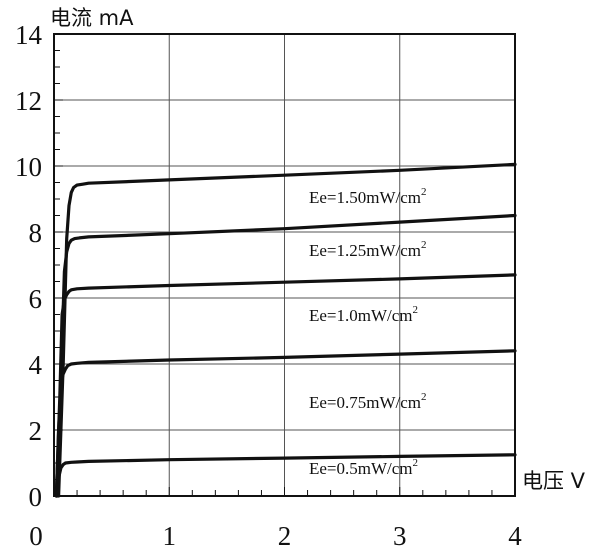 The height and width of the screenshot is (553, 608). I want to click on y-tick-label: 12, so click(28, 101).